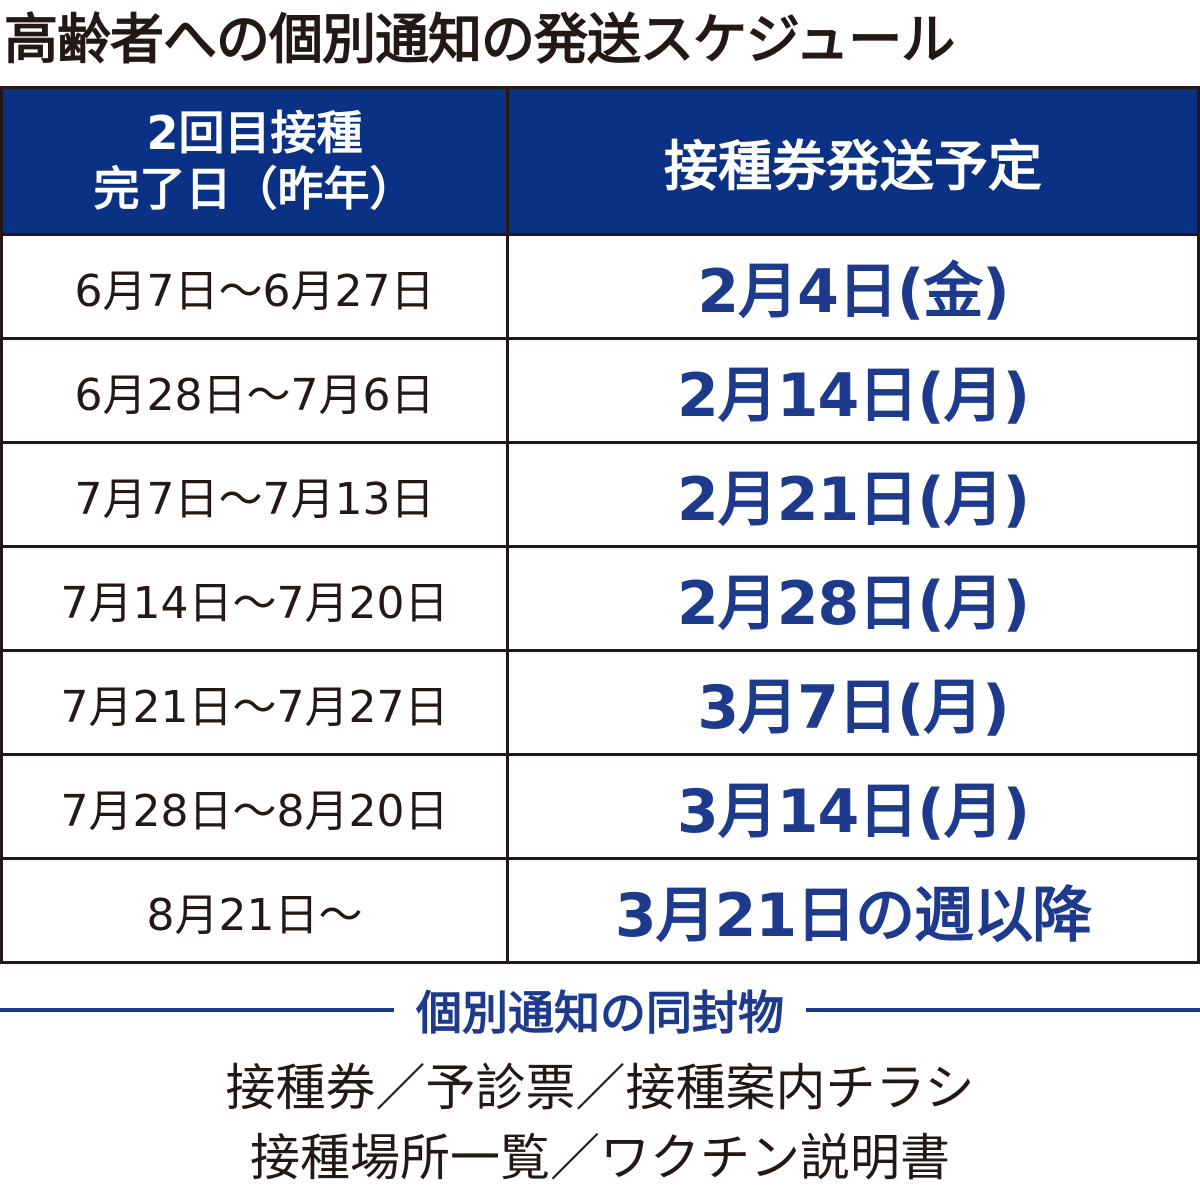  I want to click on completed-date-cell: 7月7日～7月13日, so click(254, 494).